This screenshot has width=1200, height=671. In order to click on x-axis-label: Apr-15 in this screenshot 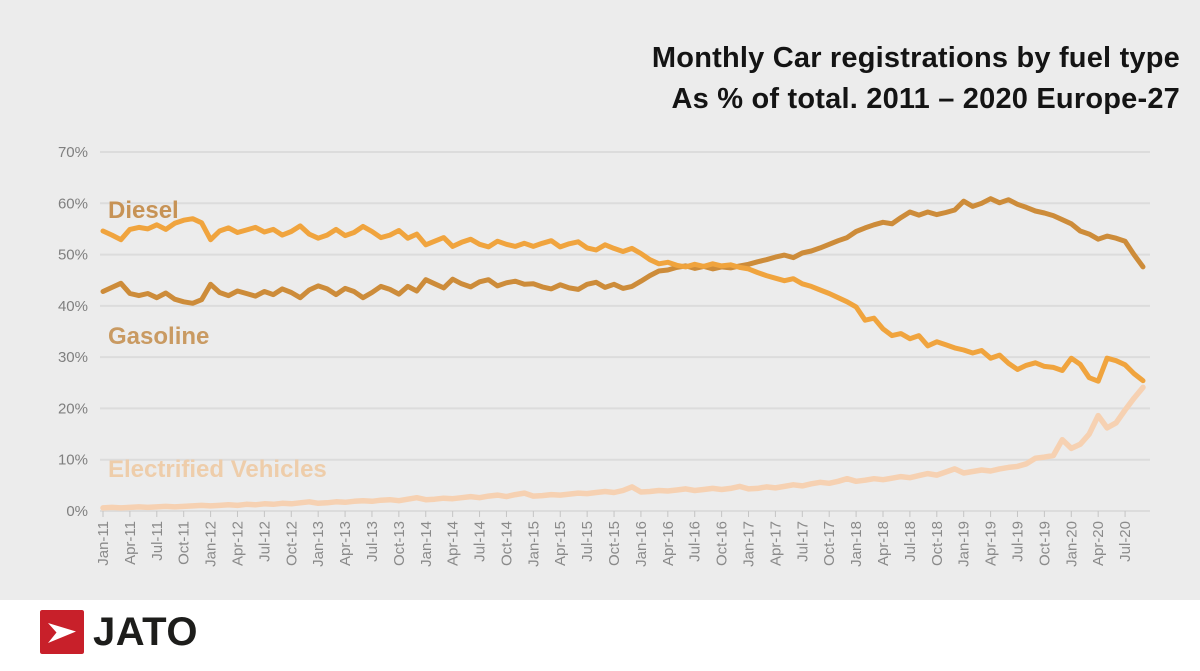, I will do `click(560, 543)`.